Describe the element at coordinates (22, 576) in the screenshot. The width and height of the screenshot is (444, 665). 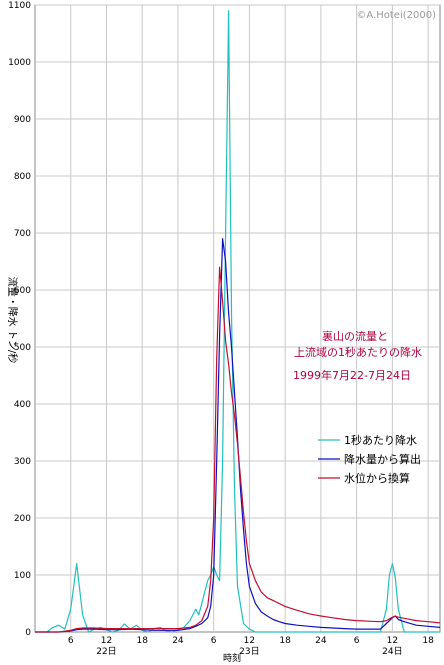
I see `y-tick-label: 100` at that location.